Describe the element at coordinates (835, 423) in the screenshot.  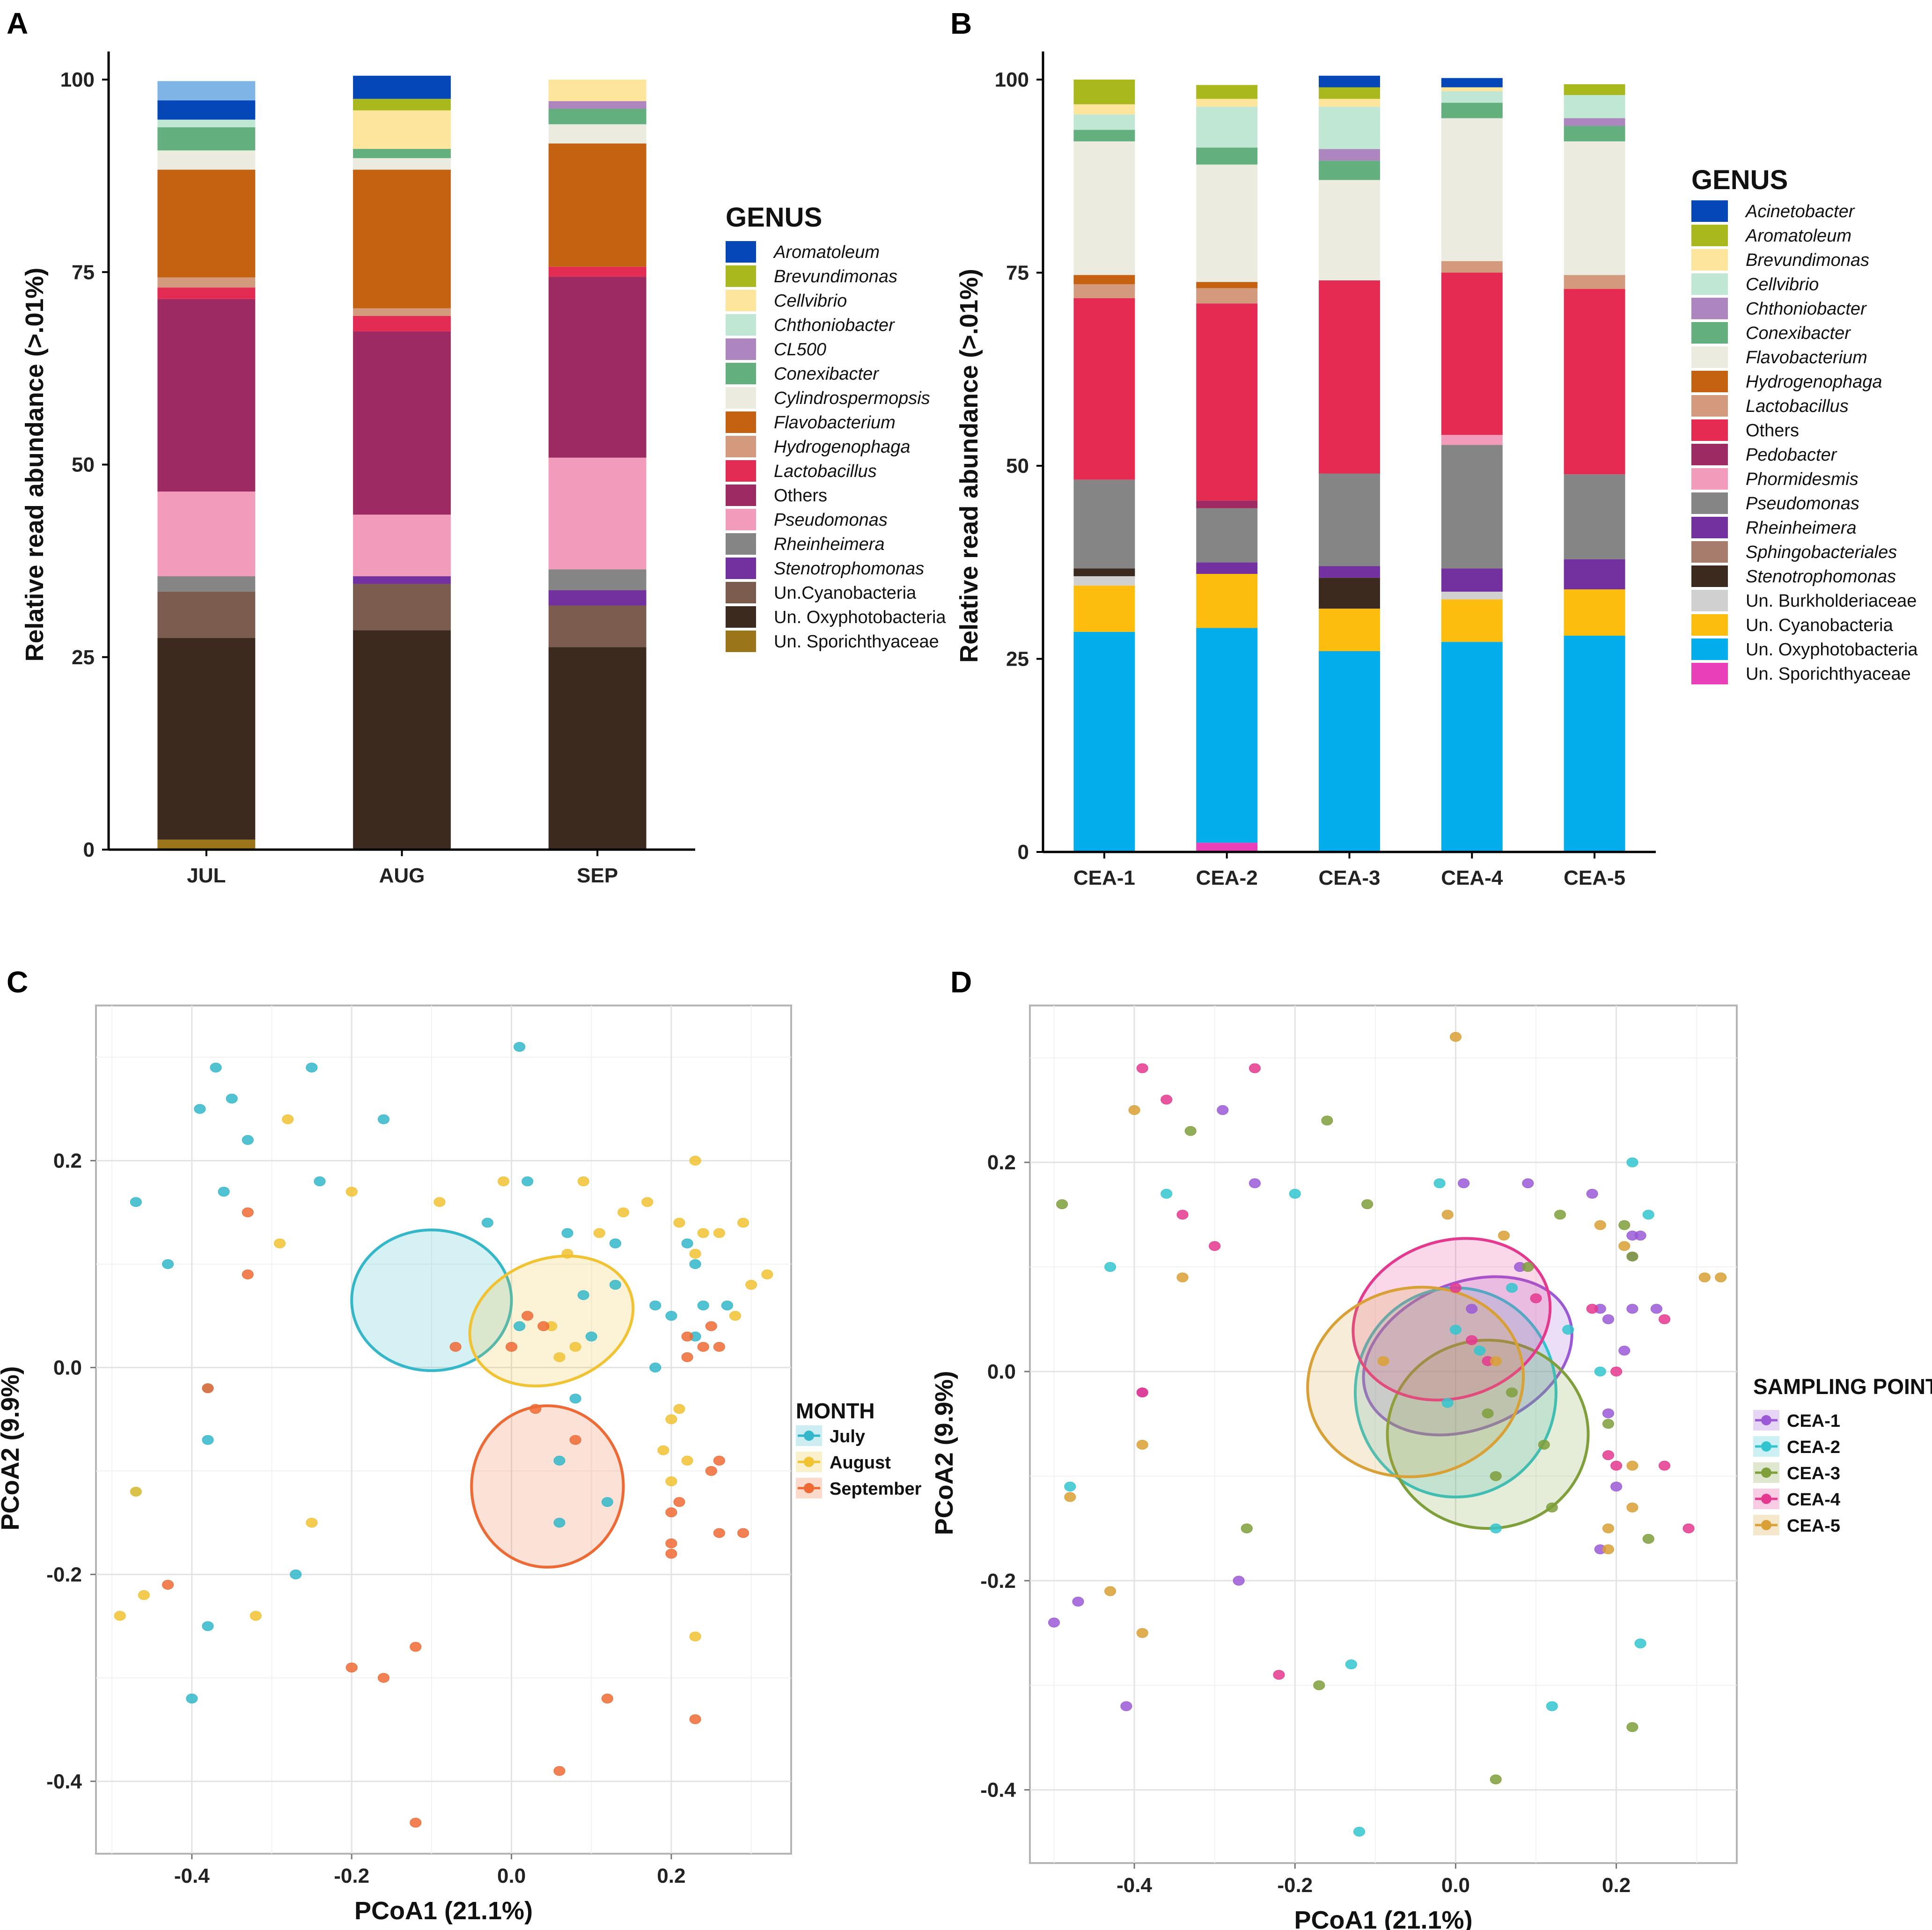
I see `legend-label: Flavobacterium` at that location.